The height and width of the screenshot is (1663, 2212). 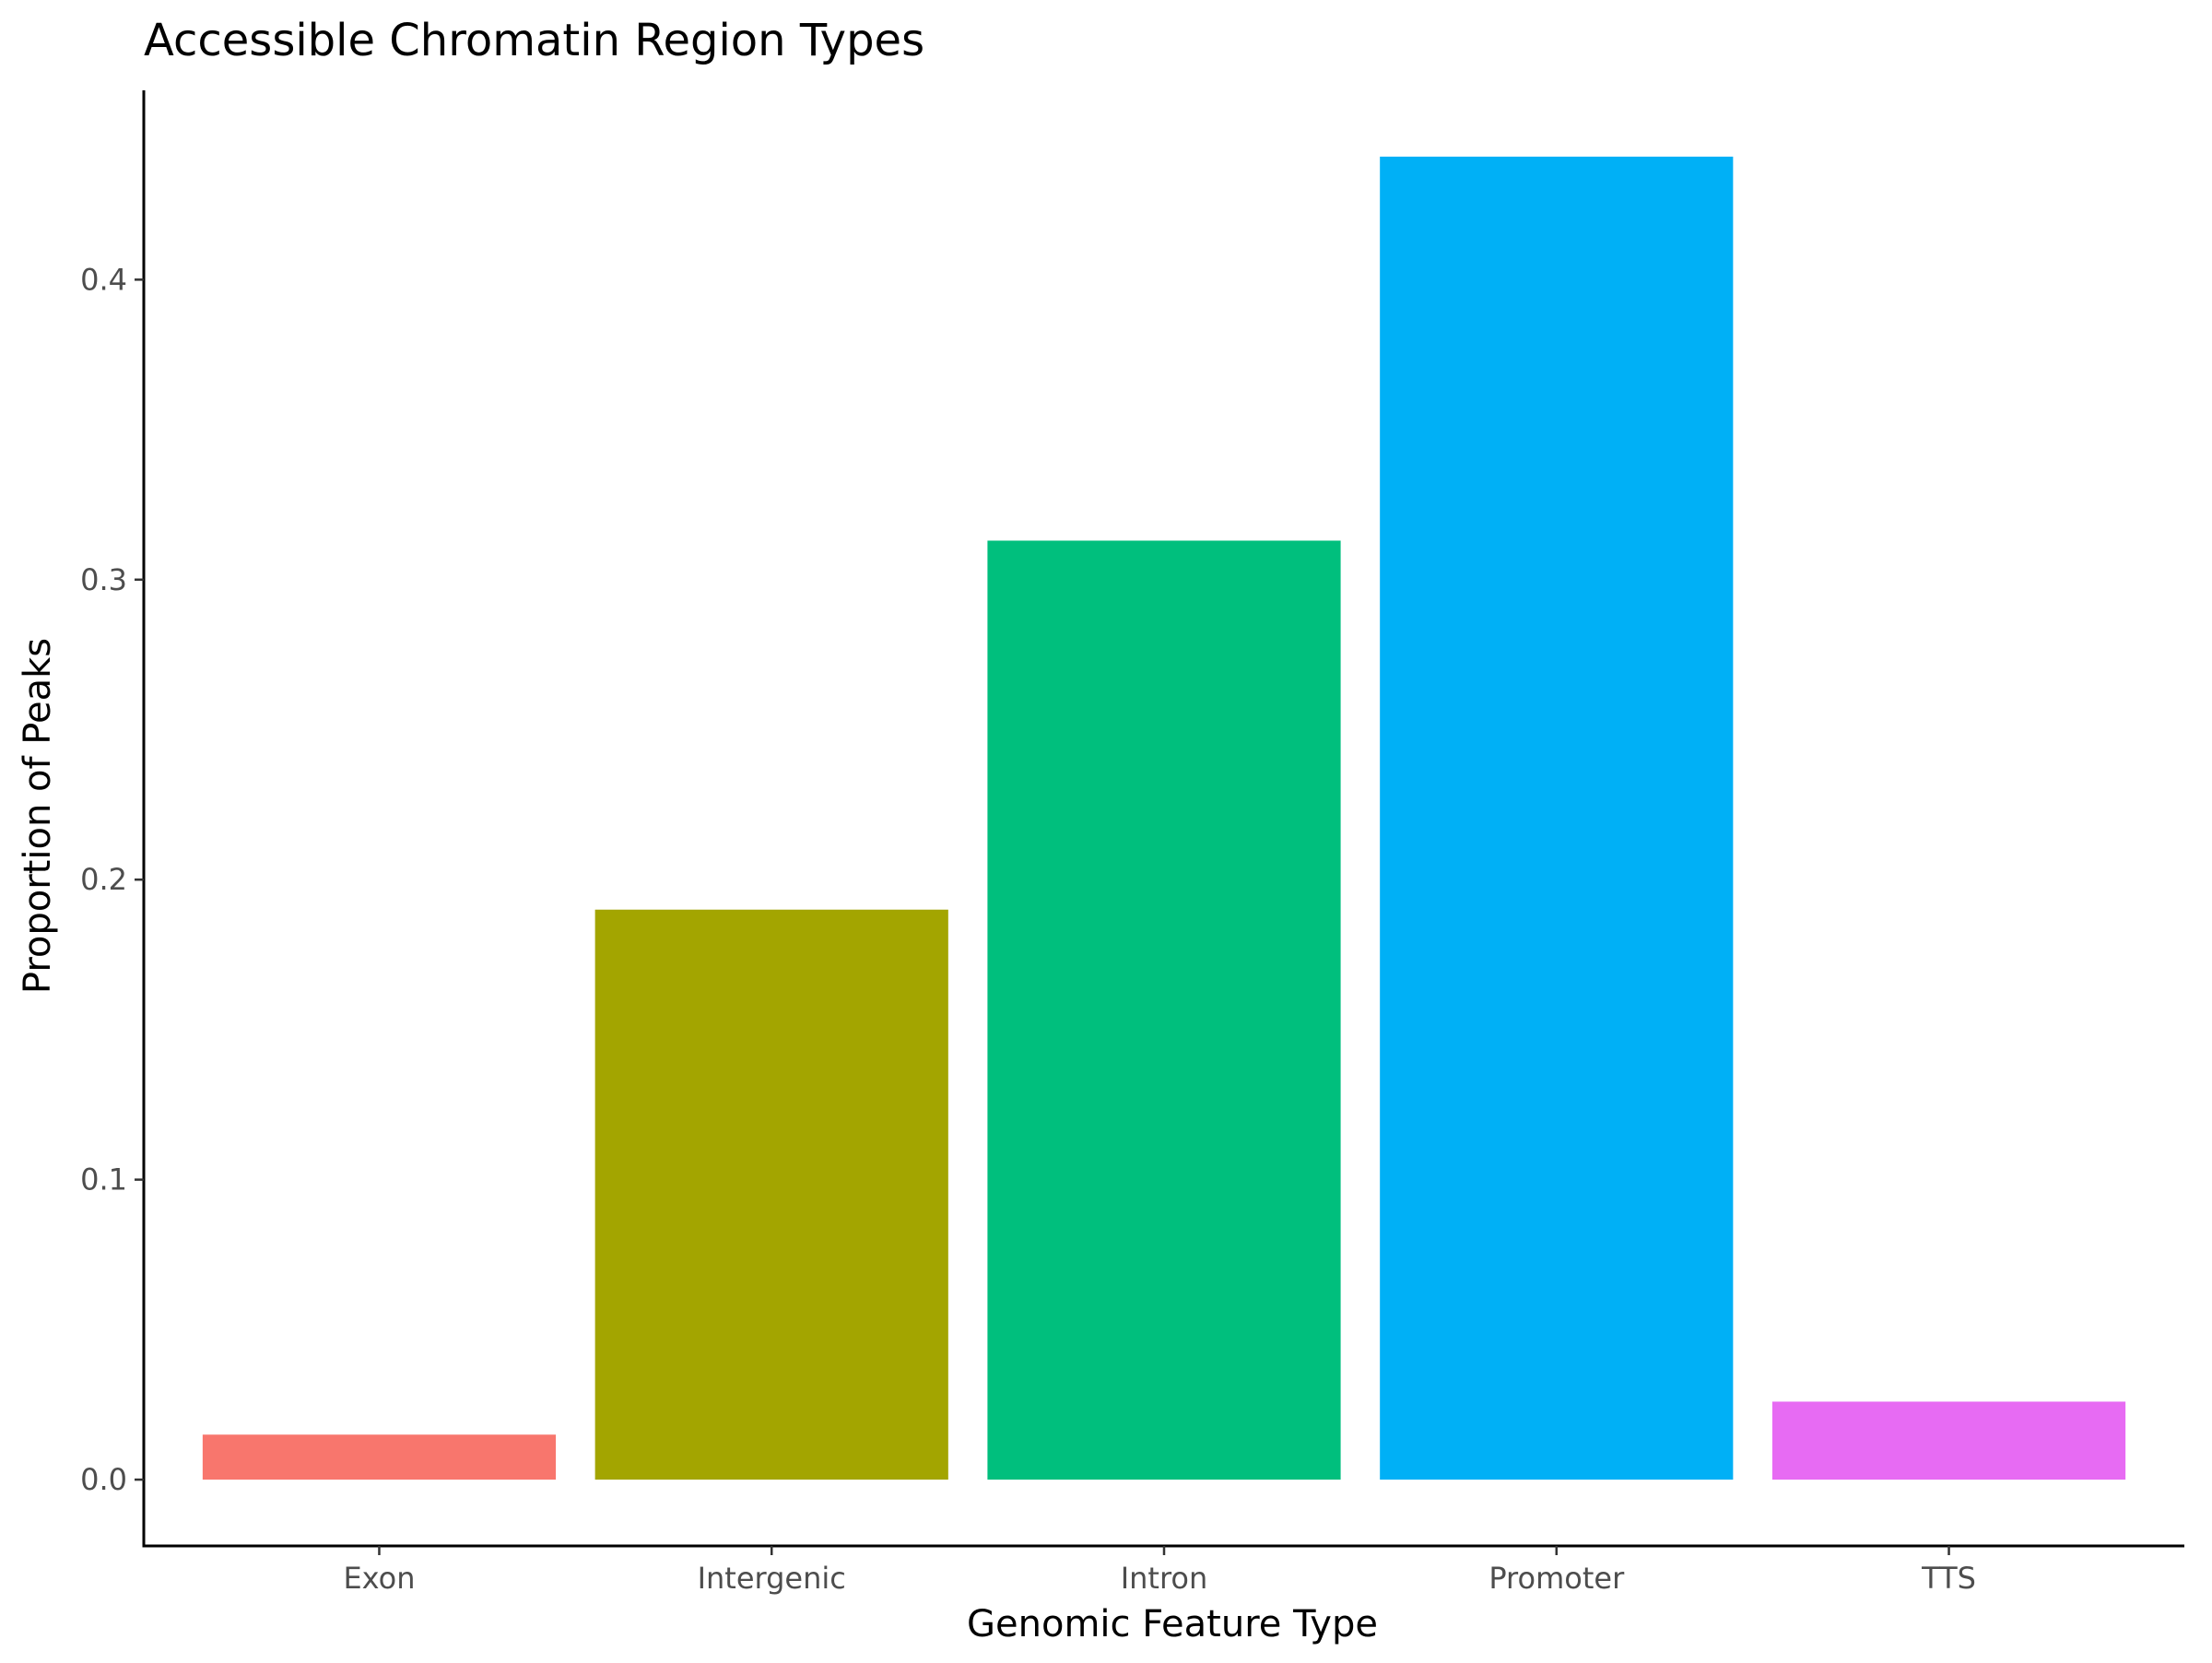 I want to click on y-axis-ticks: 0.0 0.1 0.2 0.3 0.4, so click(x=112, y=879).